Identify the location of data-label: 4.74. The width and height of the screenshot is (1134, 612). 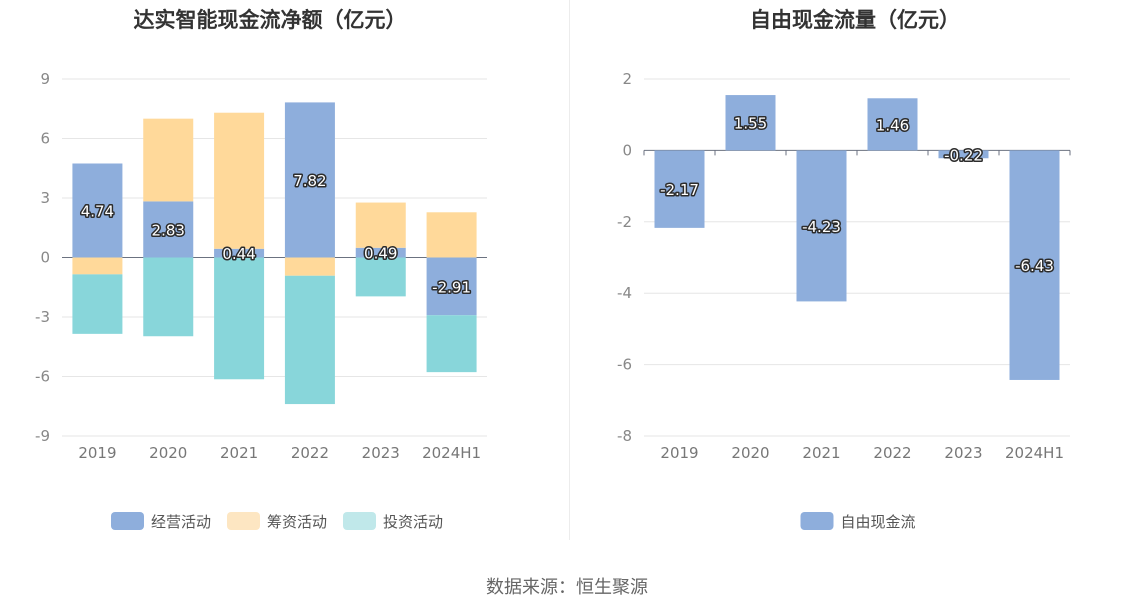
(97, 211).